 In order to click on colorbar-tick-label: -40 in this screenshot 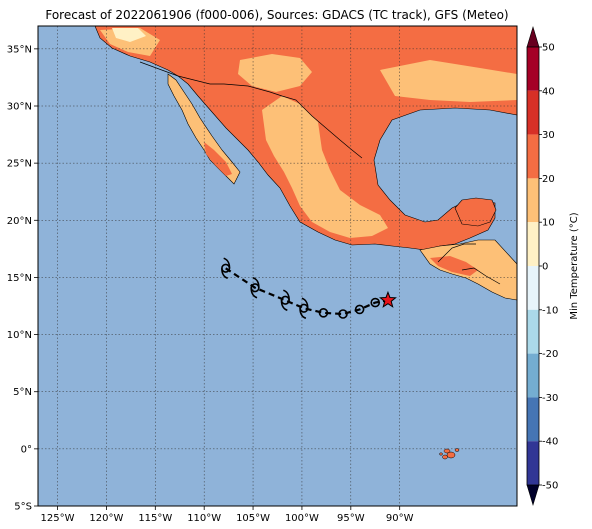, I will do `click(550, 442)`.